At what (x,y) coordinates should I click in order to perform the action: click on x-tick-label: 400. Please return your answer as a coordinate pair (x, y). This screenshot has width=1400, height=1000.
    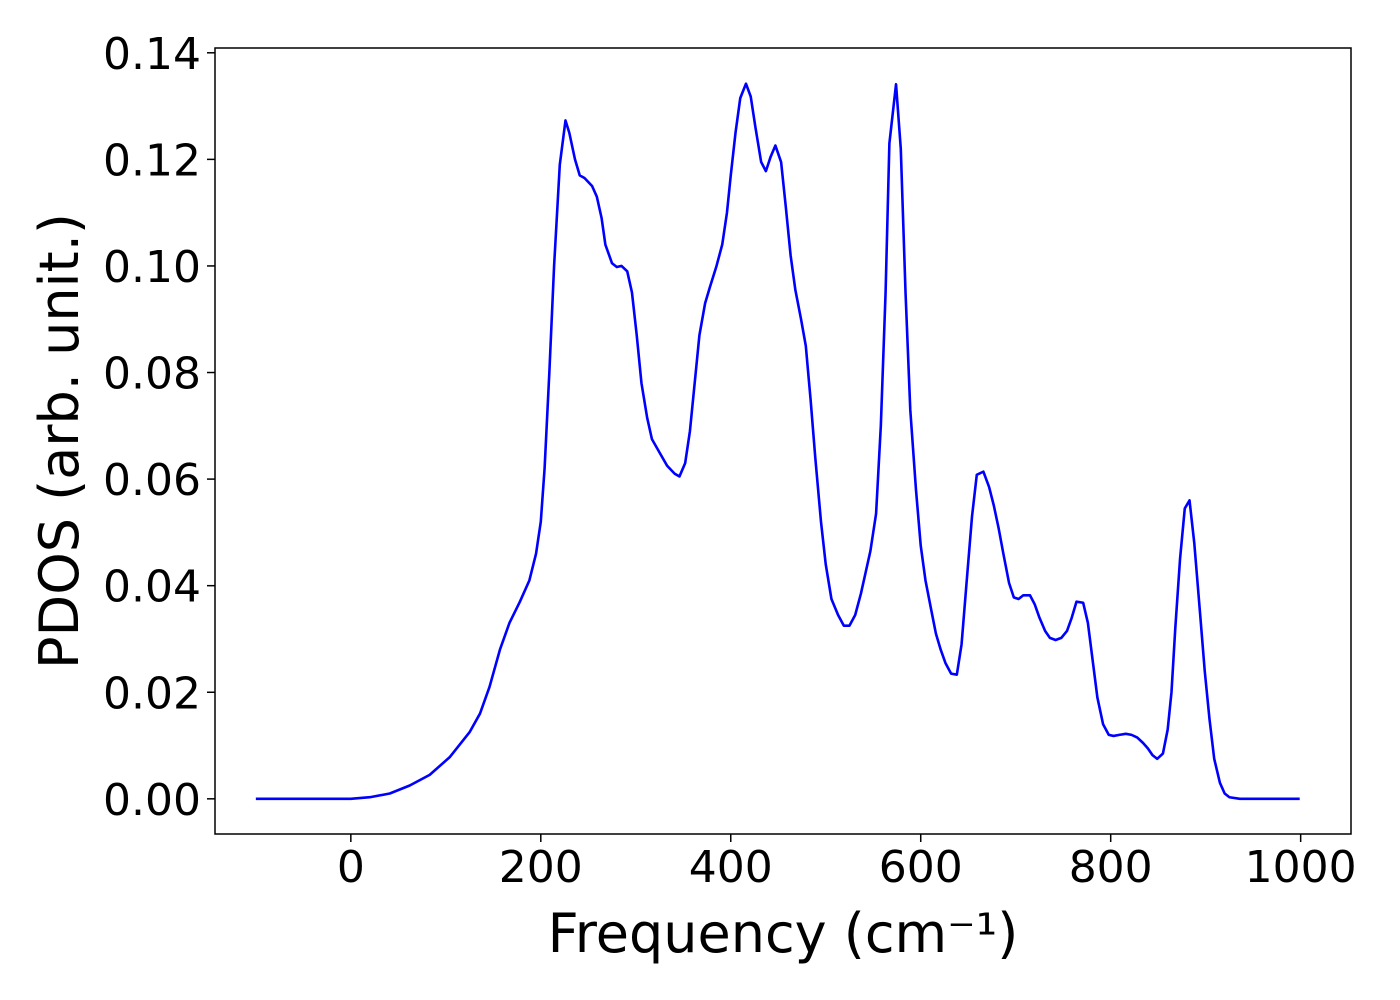
    Looking at the image, I should click on (731, 867).